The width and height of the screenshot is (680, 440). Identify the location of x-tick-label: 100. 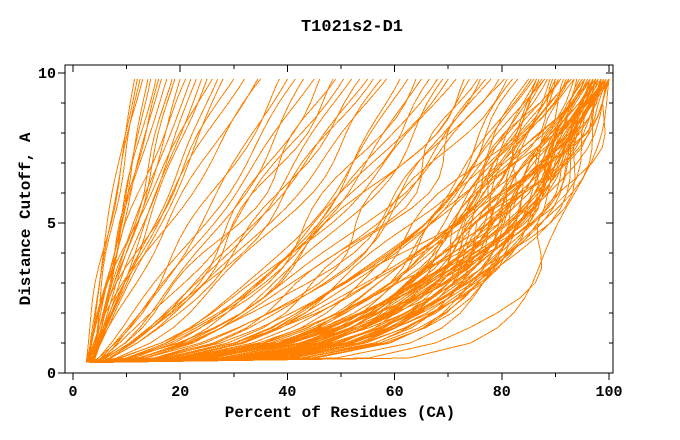
(608, 392).